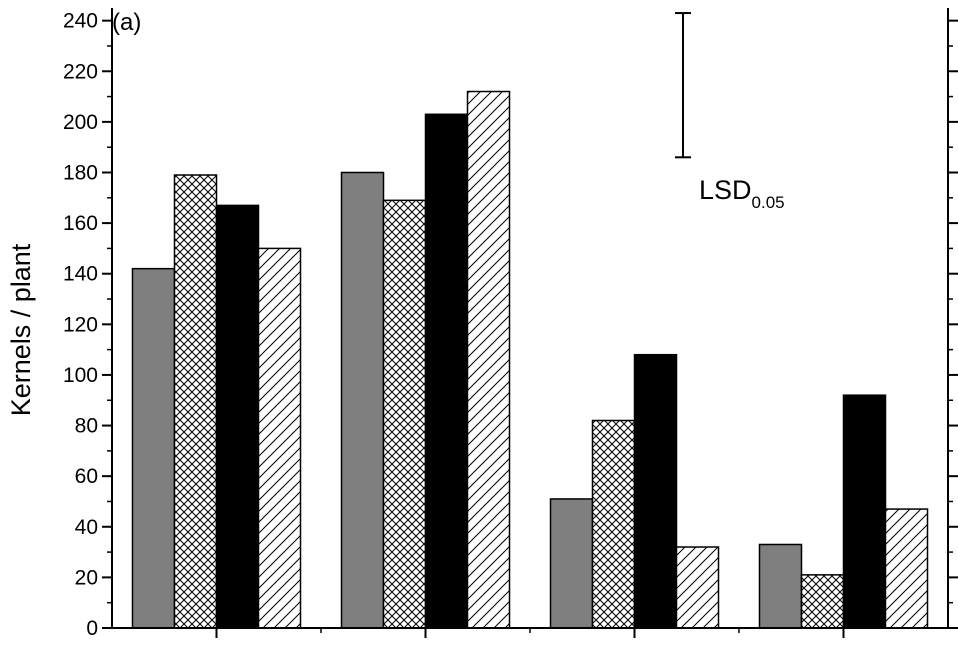 Image resolution: width=958 pixels, height=649 pixels. What do you see at coordinates (237, 416) in the screenshot?
I see `bar-group1-series3` at bounding box center [237, 416].